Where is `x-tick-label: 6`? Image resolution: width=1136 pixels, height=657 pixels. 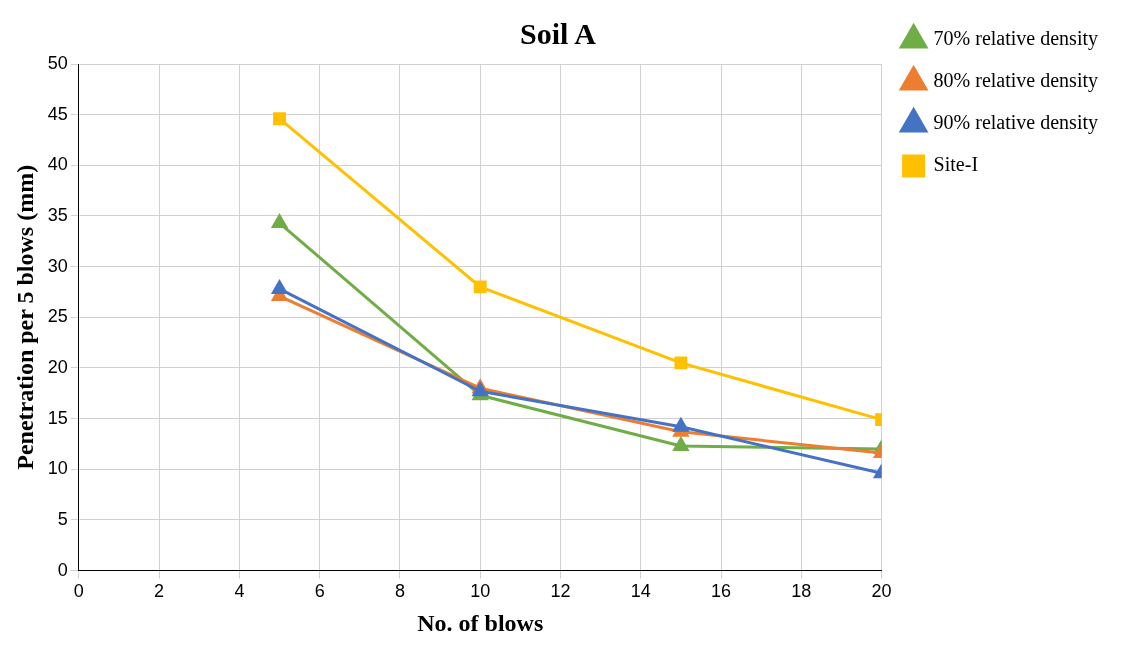
x-tick-label: 6 is located at coordinates (319, 591).